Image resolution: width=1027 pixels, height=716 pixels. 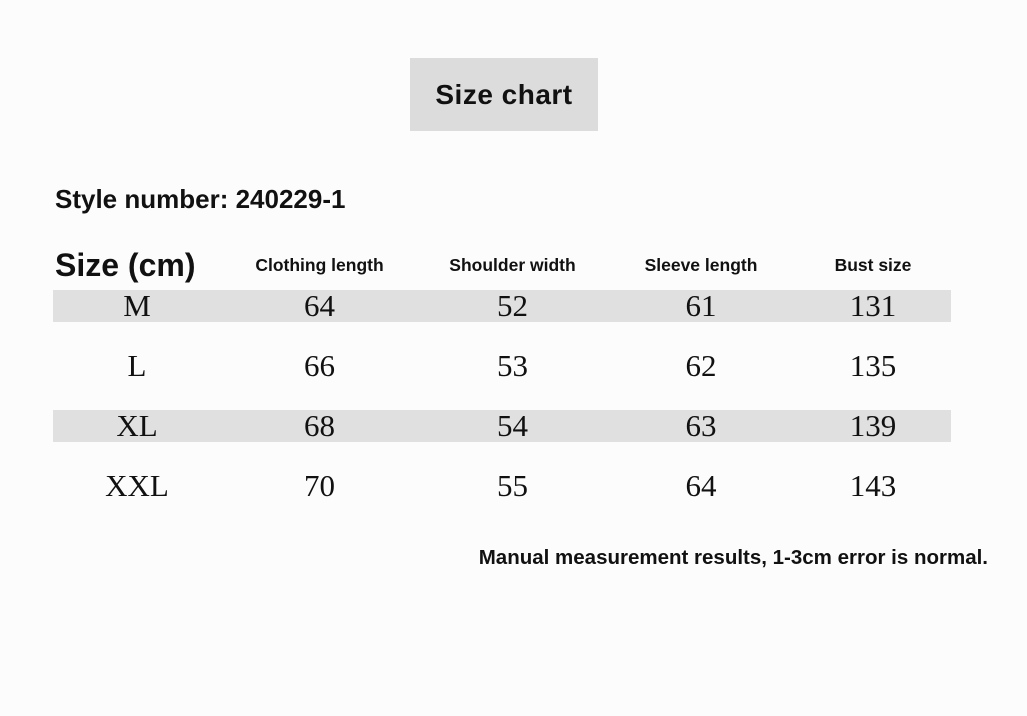 What do you see at coordinates (319, 425) in the screenshot?
I see `cell-clothing-length: 68` at bounding box center [319, 425].